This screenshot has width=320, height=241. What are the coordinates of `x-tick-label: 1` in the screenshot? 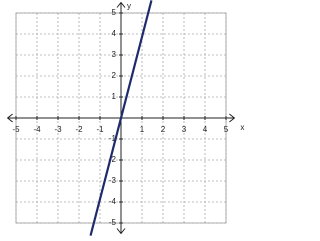 It's located at (142, 129).